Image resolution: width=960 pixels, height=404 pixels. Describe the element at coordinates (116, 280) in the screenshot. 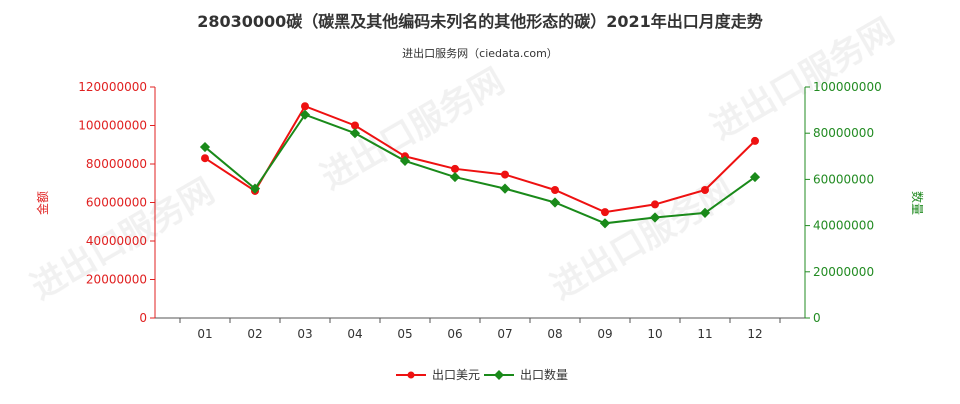

I see `y-left-tick-label: 20000000` at that location.